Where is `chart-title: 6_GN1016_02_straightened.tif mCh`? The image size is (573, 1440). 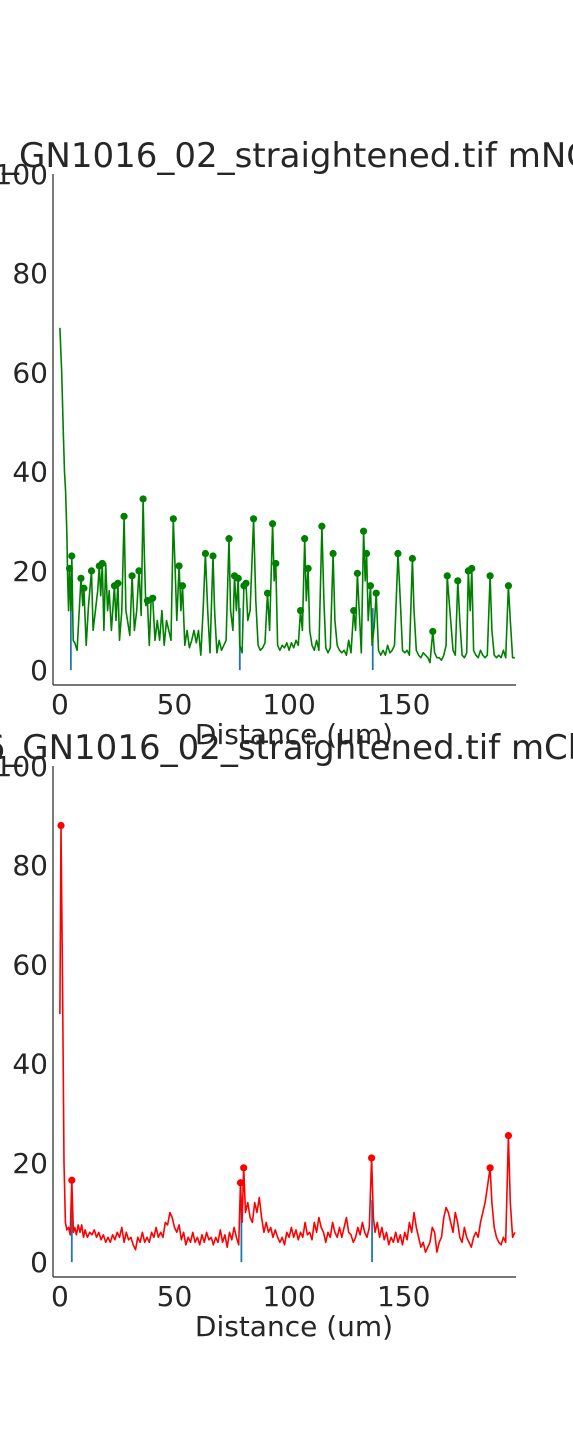
chart-title: 6_GN1016_02_straightened.tif mCh is located at coordinates (286, 748).